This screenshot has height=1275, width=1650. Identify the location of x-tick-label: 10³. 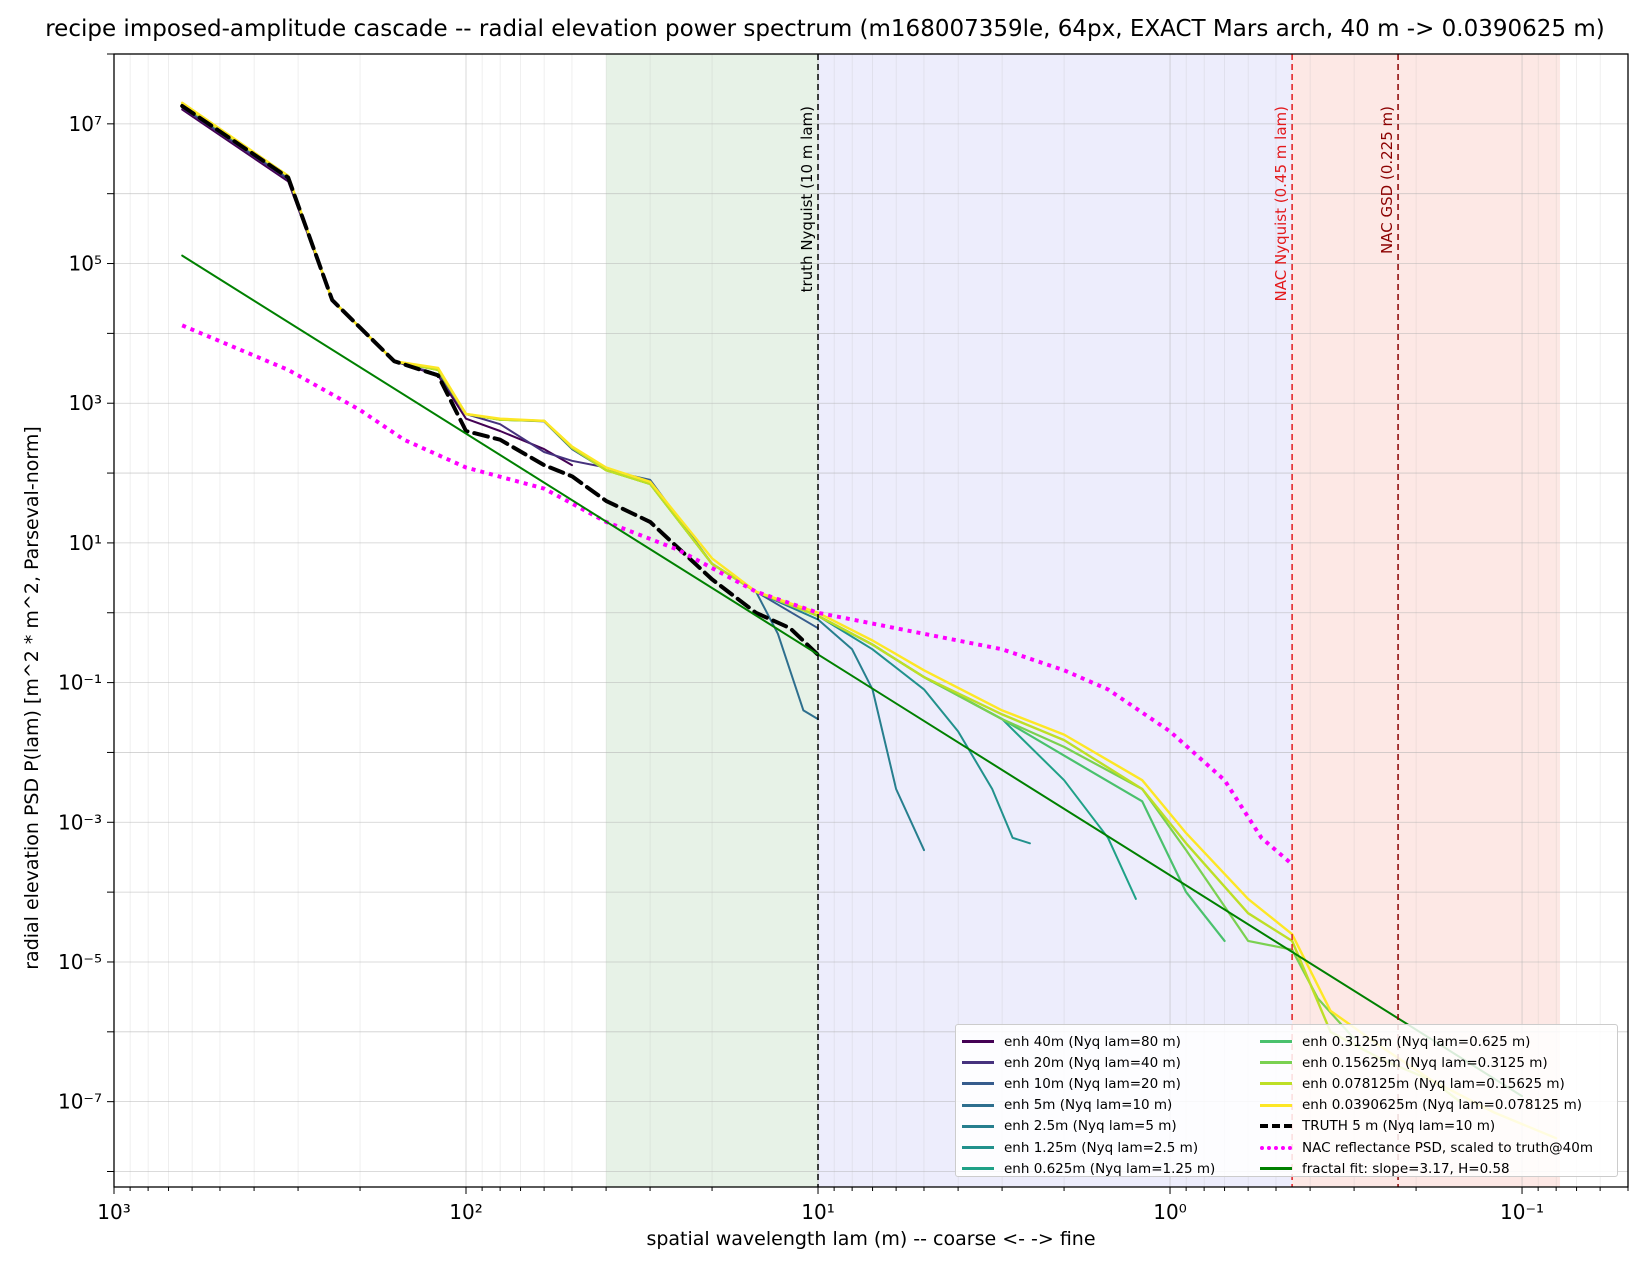
(113, 1212).